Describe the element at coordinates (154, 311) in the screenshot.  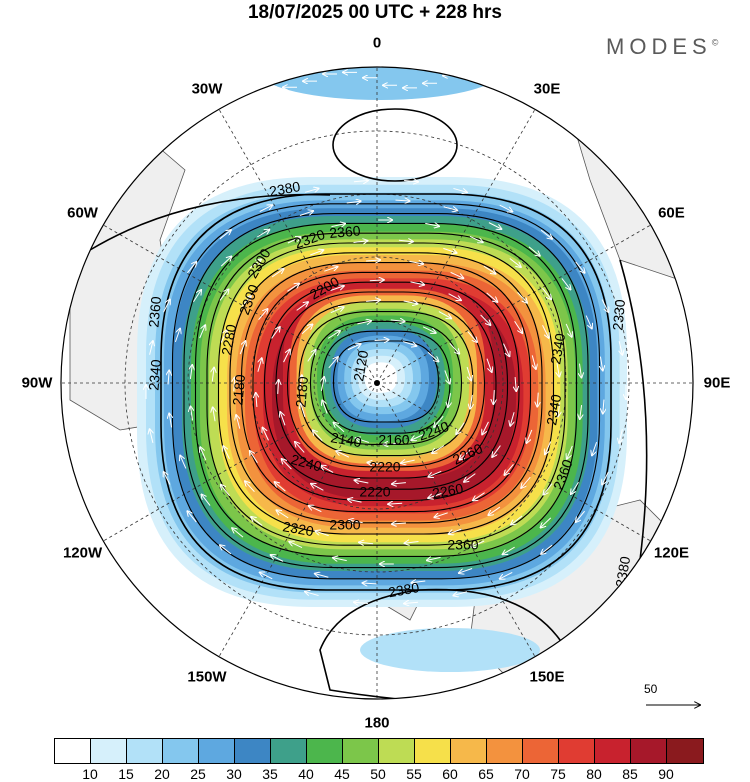
I see `contour-label: 2360` at that location.